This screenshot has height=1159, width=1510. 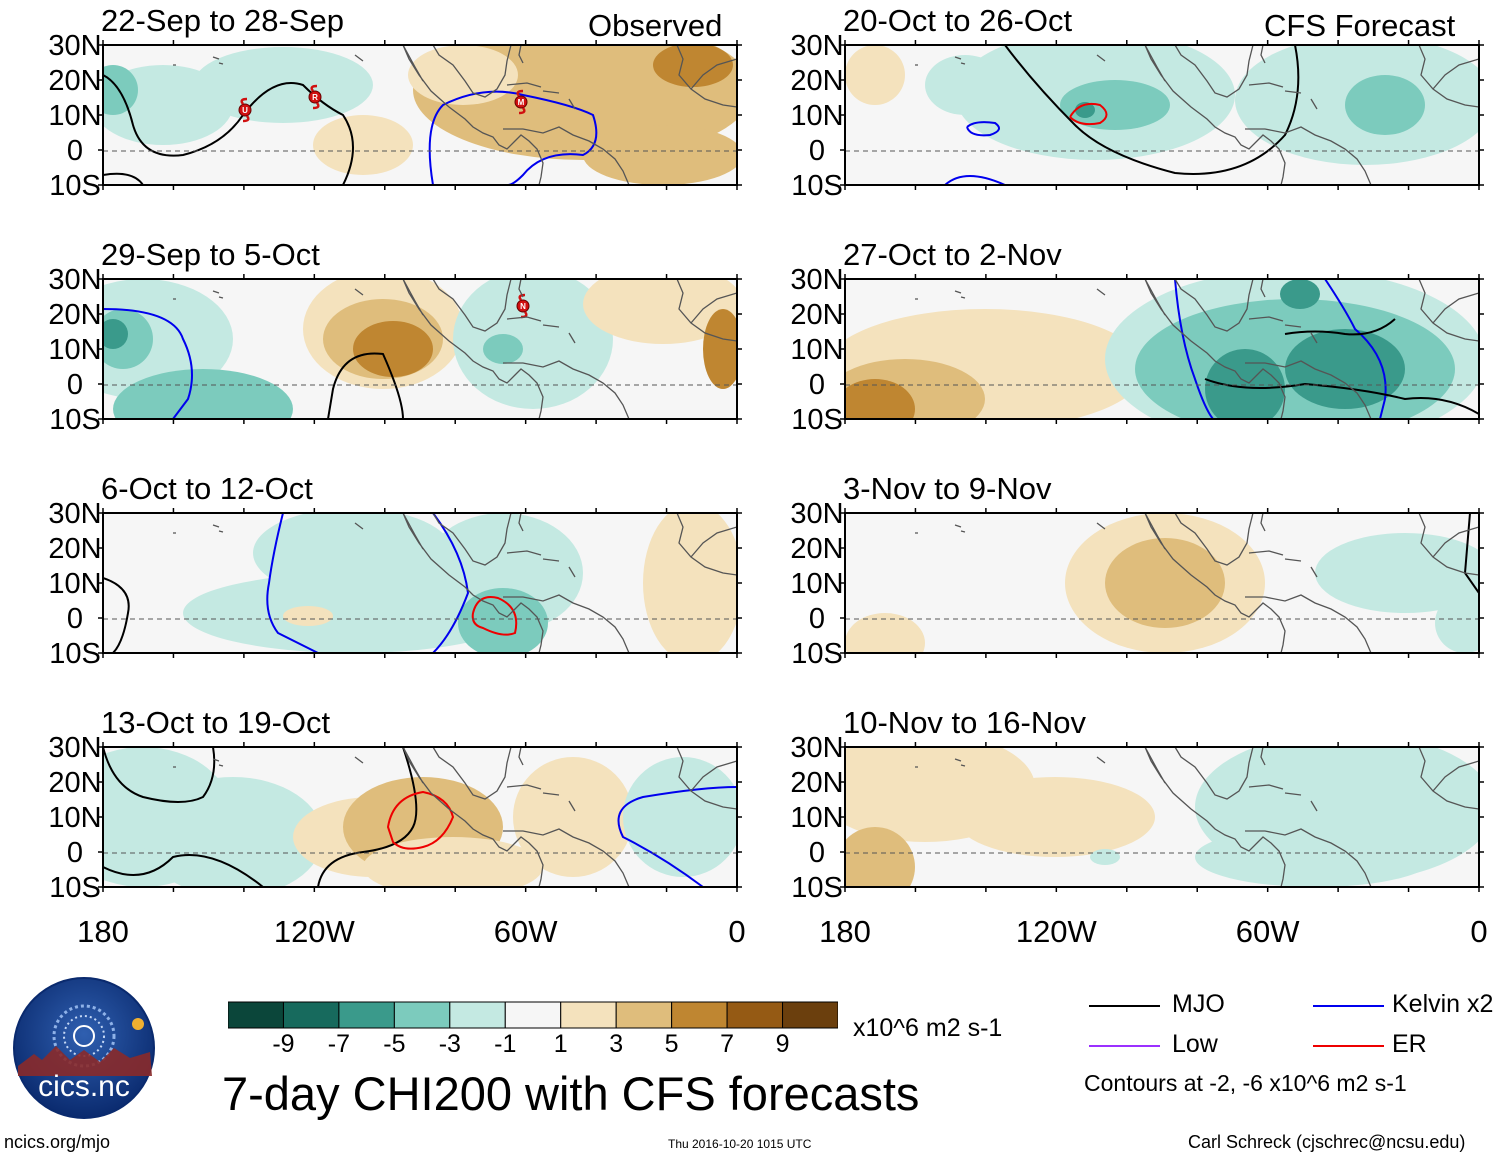 I want to click on hurricane-icon: R, so click(x=315, y=97).